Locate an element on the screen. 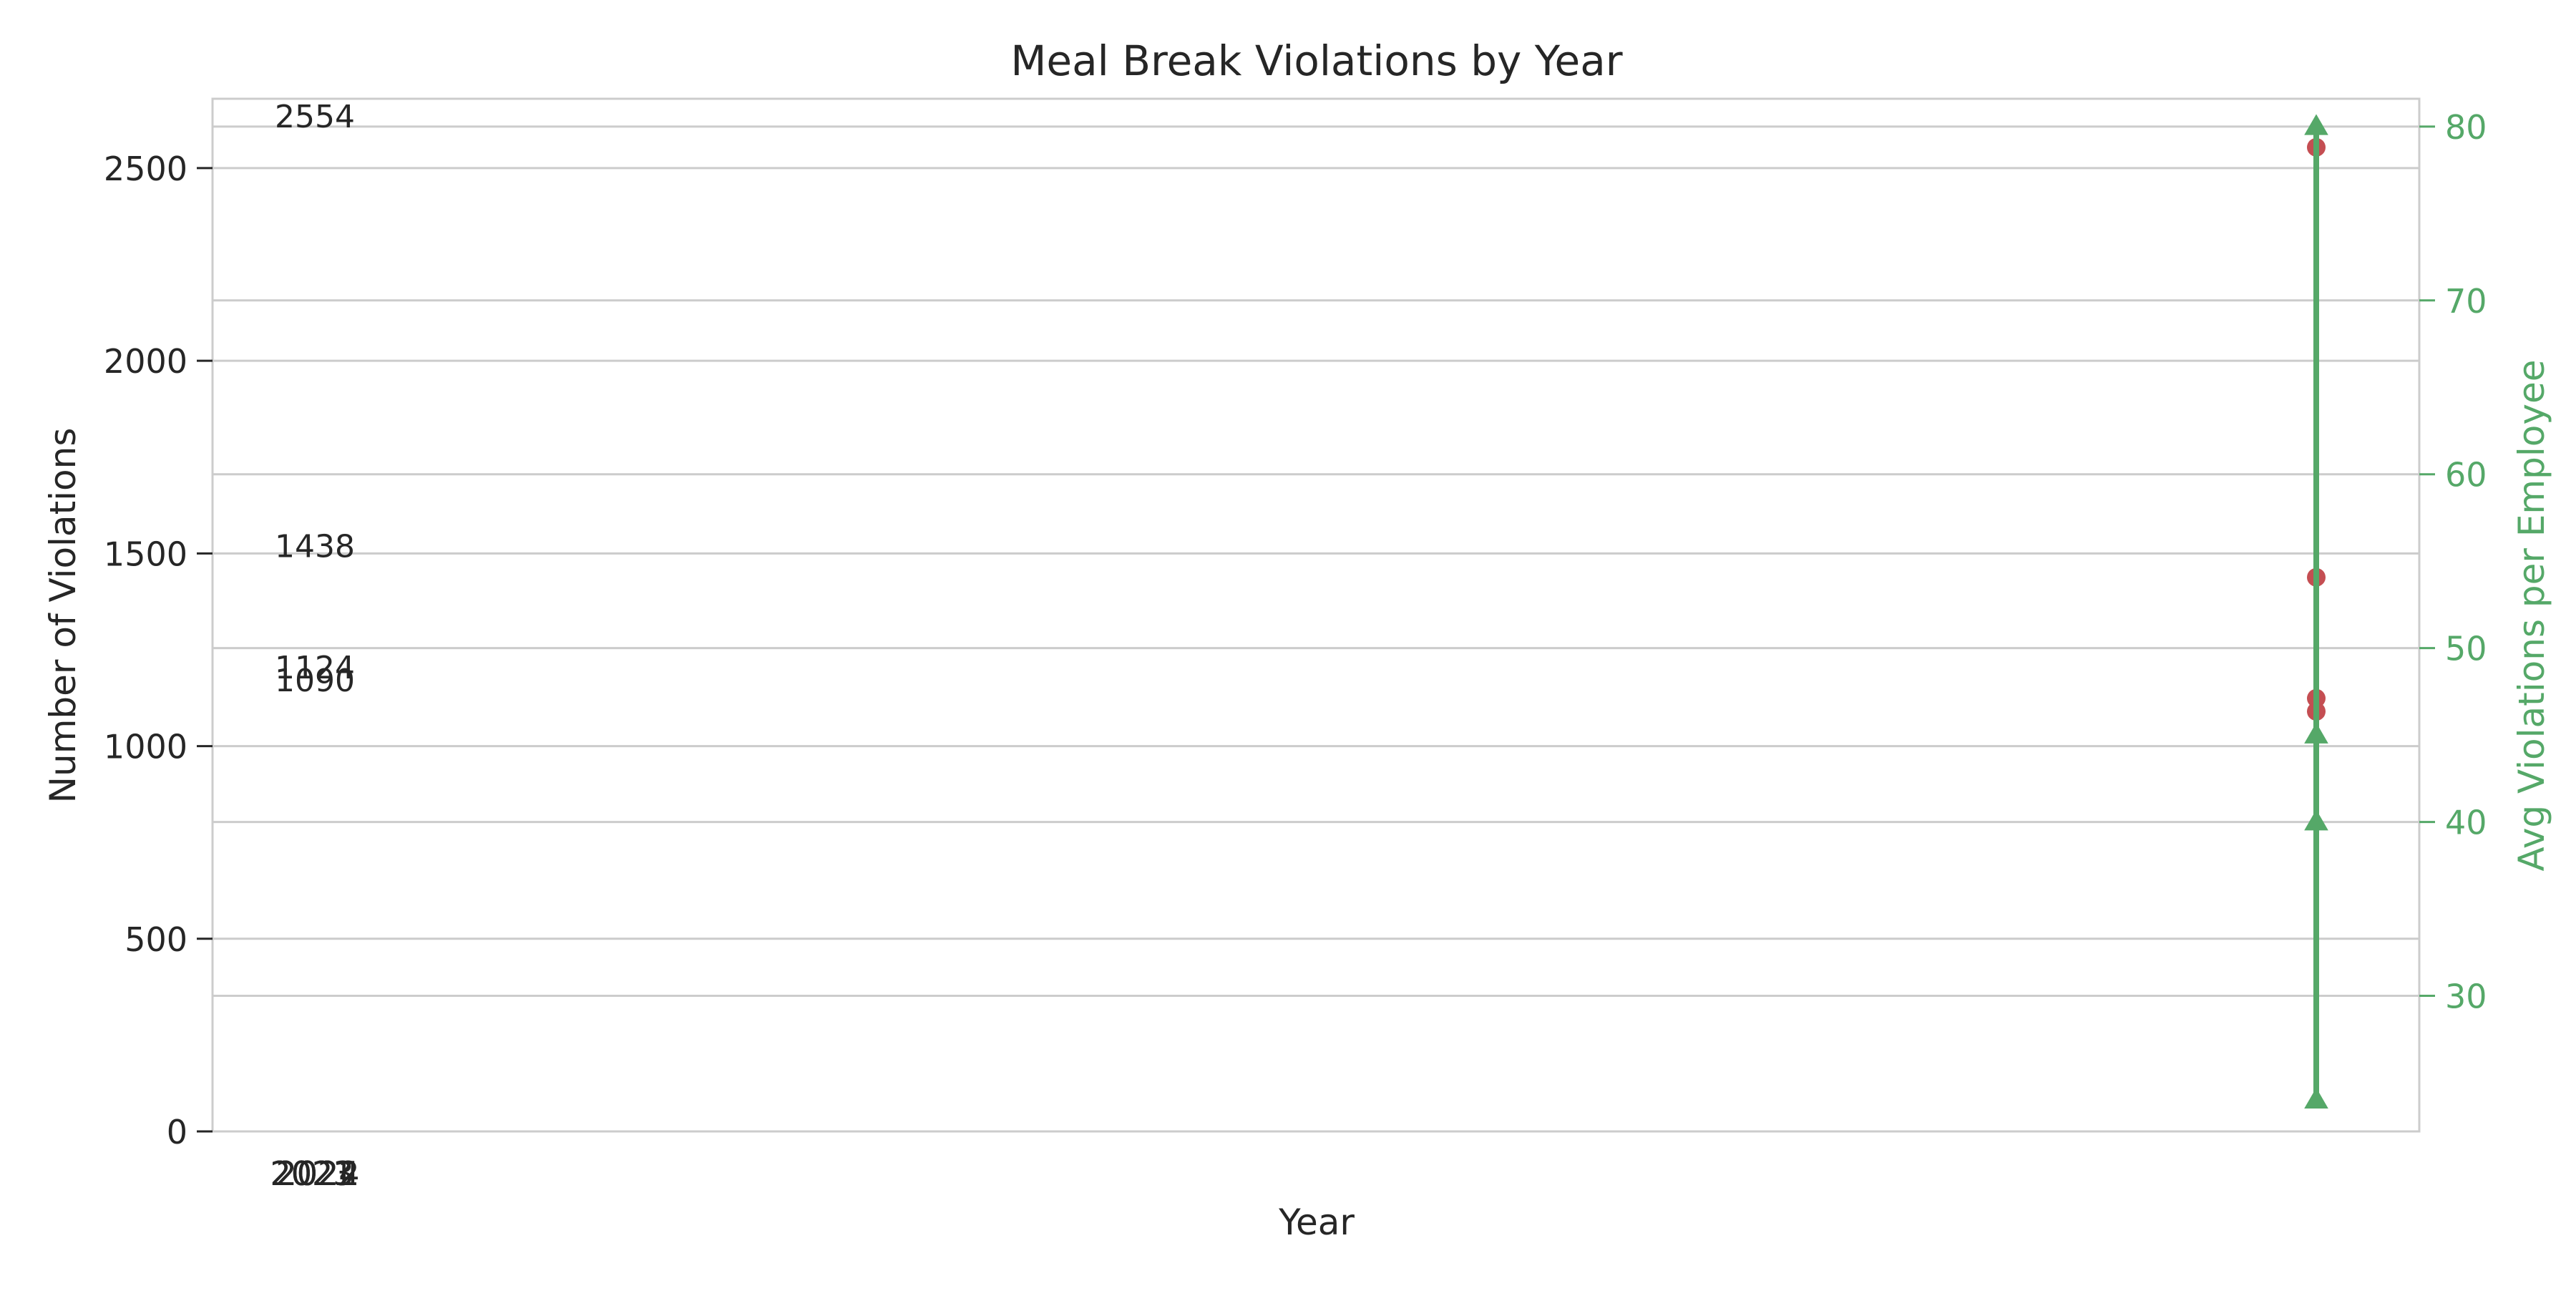 The image size is (2576, 1291). data-label: 1090 is located at coordinates (315, 681).